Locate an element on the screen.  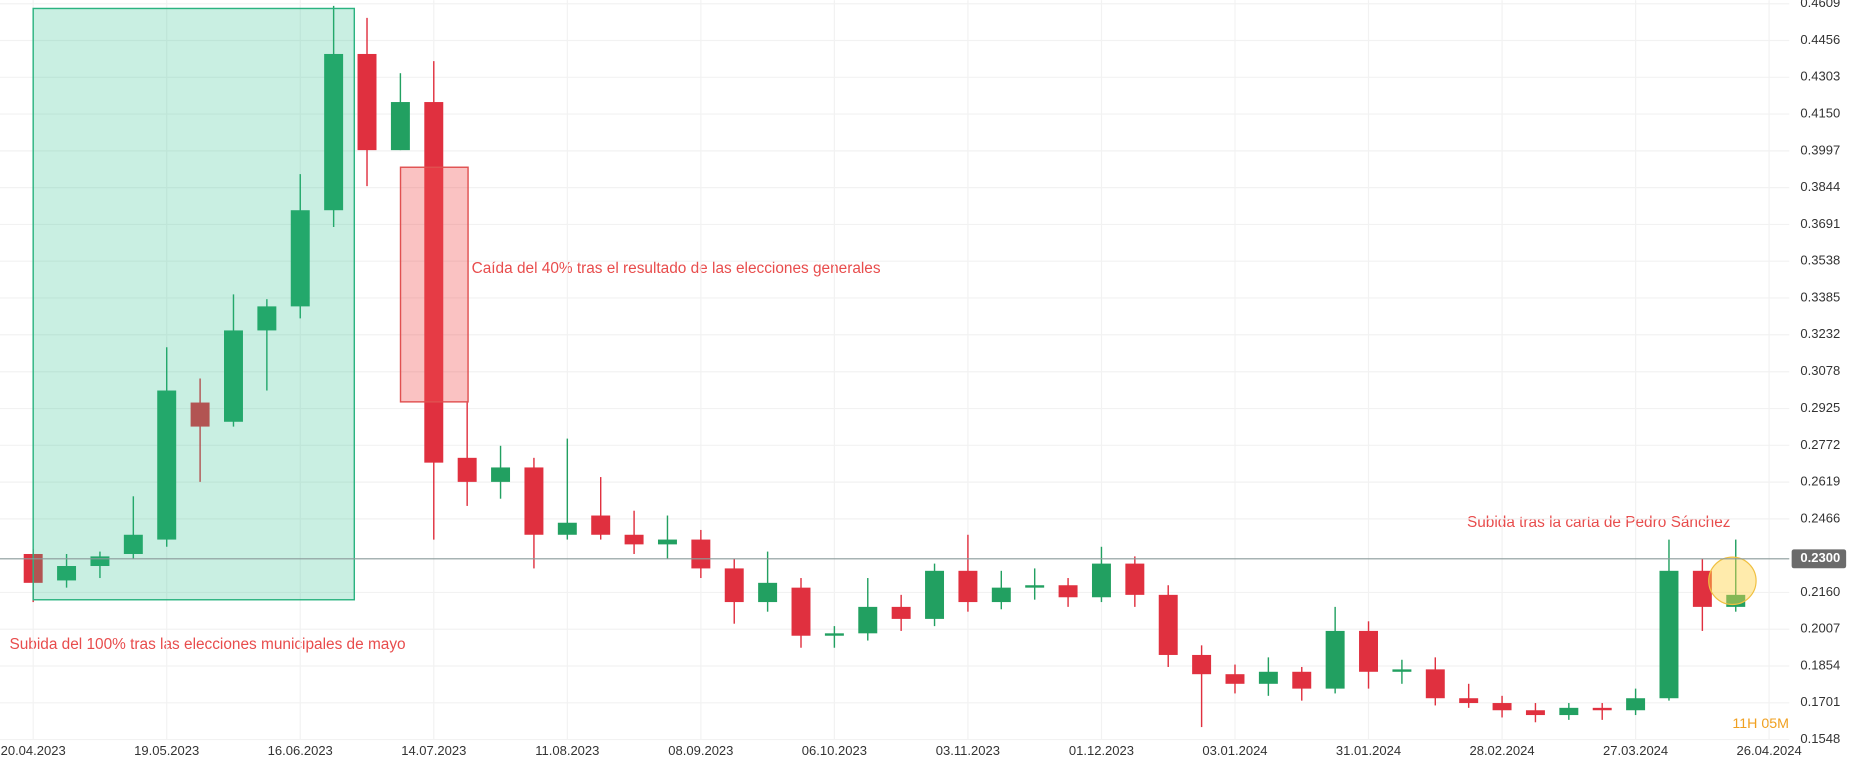
y-tick-label: 0.2925 is located at coordinates (1820, 407).